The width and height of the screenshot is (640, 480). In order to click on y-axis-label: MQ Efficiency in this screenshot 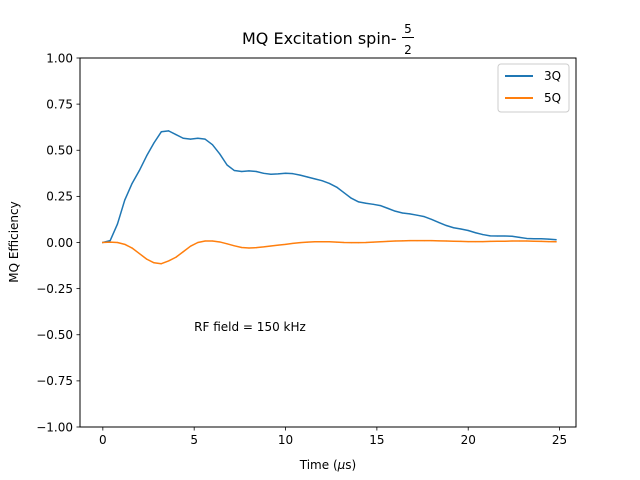, I will do `click(14, 241)`.